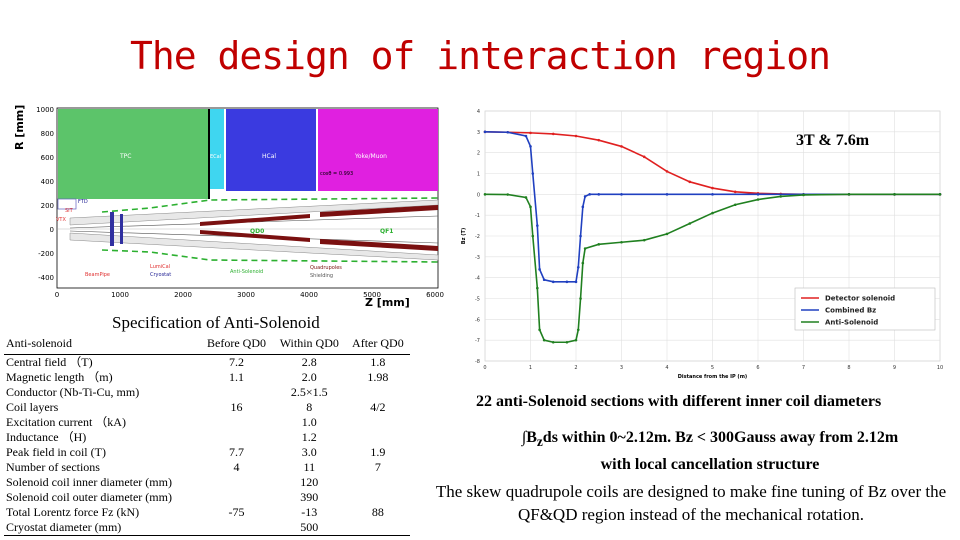 This screenshot has width=960, height=540. I want to click on legend-label: Anti-Solenoid, so click(851, 323).